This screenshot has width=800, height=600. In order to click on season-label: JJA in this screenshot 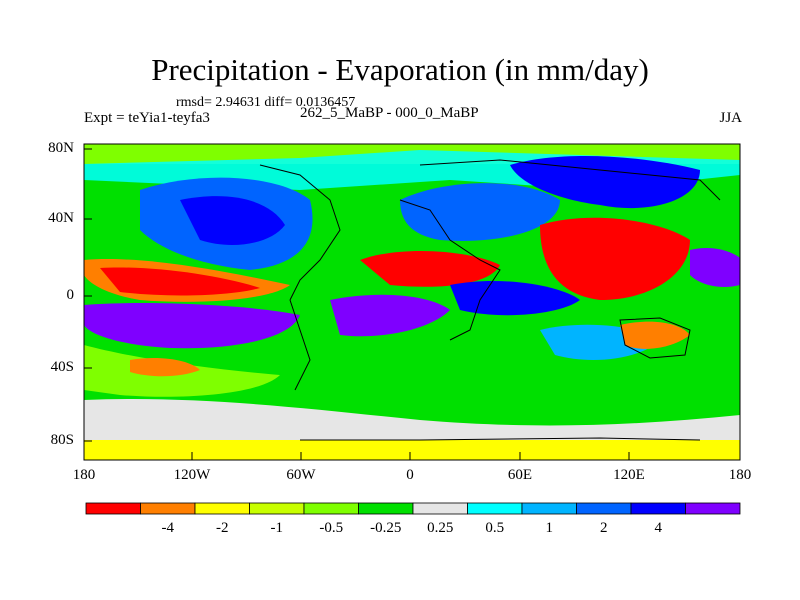, I will do `click(730, 118)`.